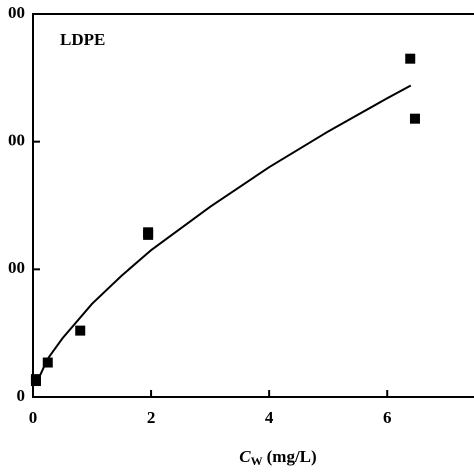 The height and width of the screenshot is (474, 474). What do you see at coordinates (82, 39) in the screenshot?
I see `annotation: LDPE` at bounding box center [82, 39].